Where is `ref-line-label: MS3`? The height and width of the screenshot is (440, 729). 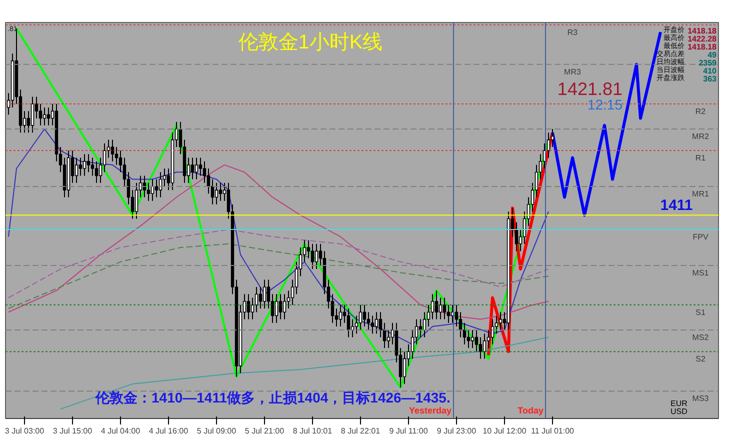 ref-line-label: MS3 is located at coordinates (701, 399).